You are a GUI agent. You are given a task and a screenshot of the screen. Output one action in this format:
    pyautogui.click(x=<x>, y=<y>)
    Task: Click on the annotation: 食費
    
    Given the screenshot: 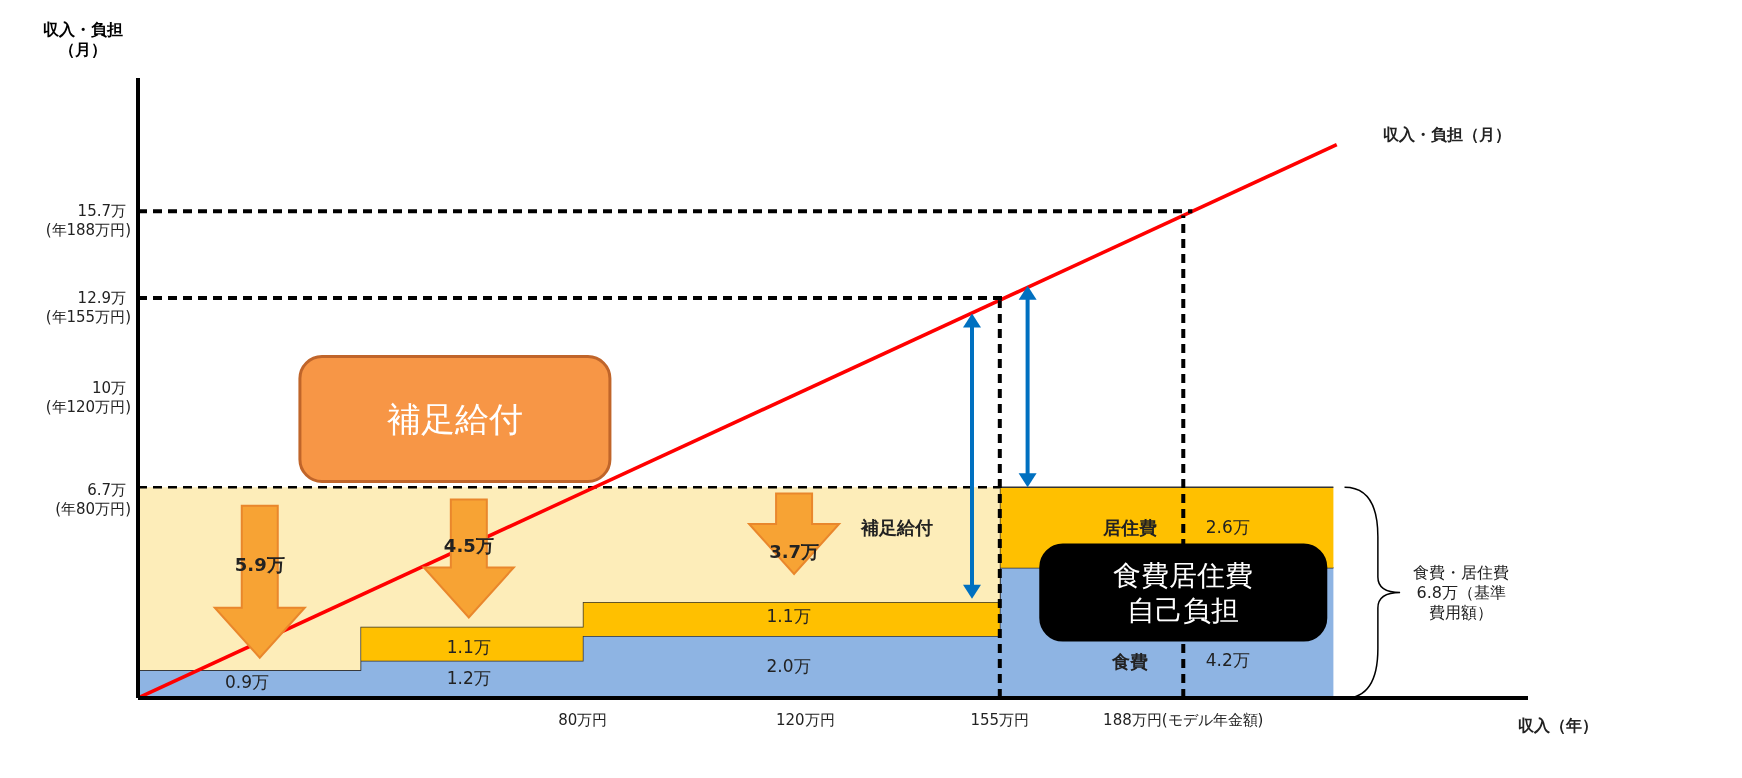 What is the action you would take?
    pyautogui.click(x=1130, y=662)
    